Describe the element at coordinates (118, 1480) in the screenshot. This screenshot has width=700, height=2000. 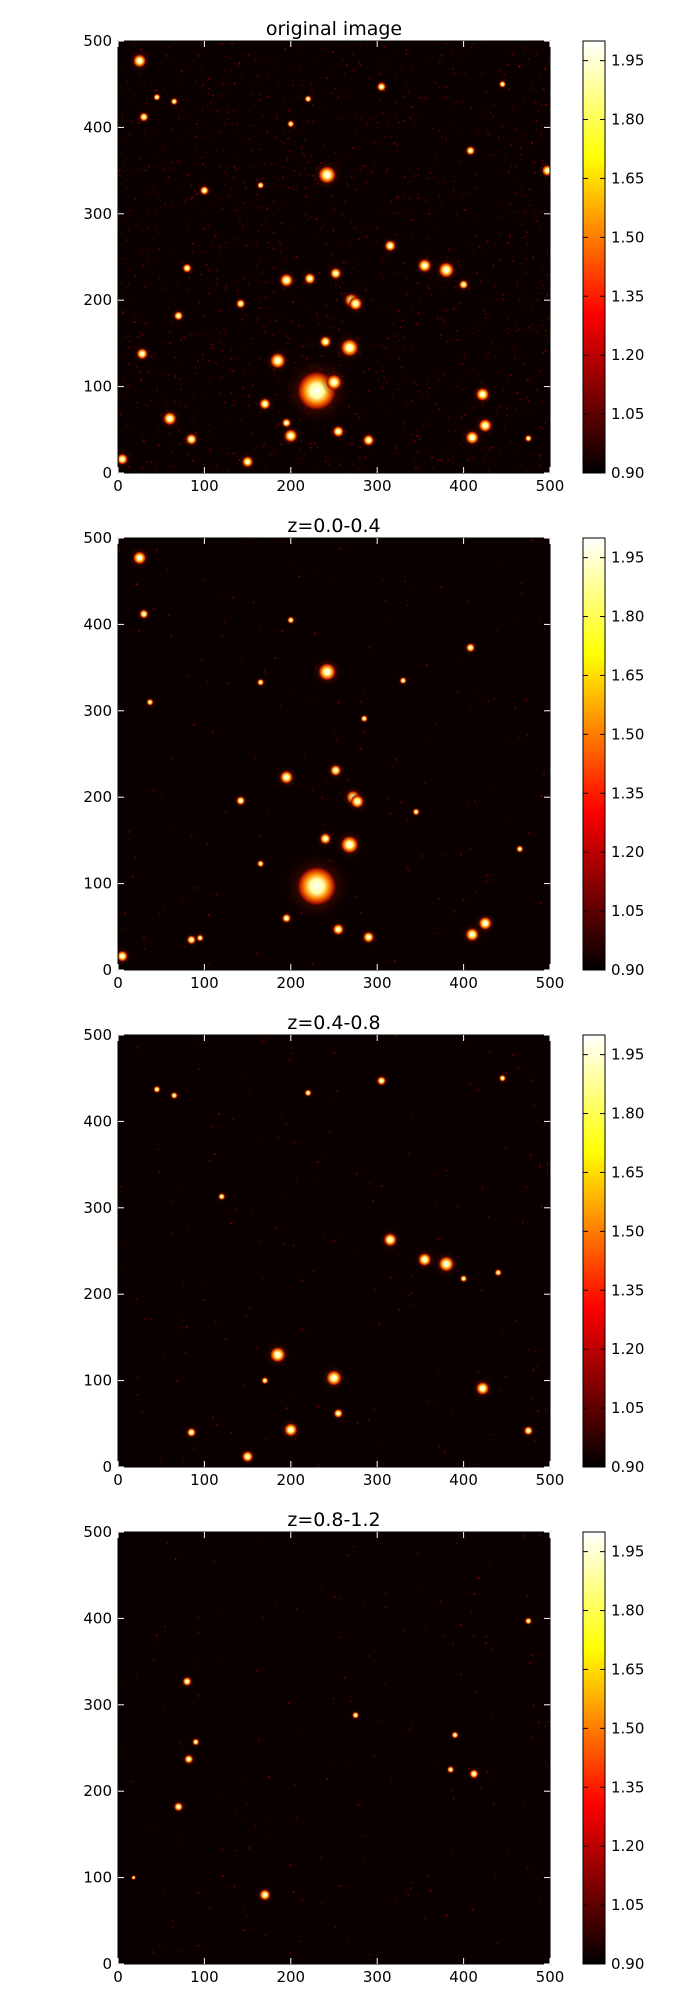
I see `x-tick-label: 0` at that location.